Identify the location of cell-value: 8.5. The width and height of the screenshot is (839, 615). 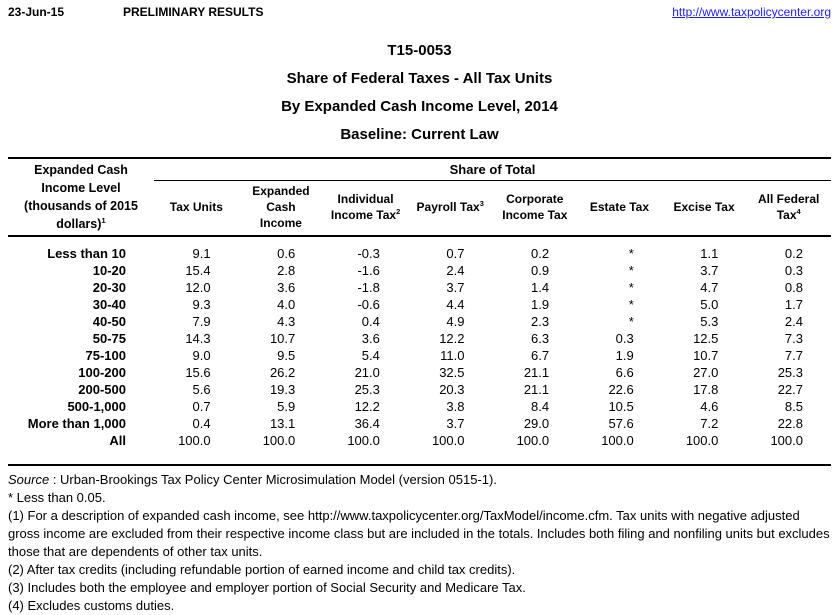
(793, 406).